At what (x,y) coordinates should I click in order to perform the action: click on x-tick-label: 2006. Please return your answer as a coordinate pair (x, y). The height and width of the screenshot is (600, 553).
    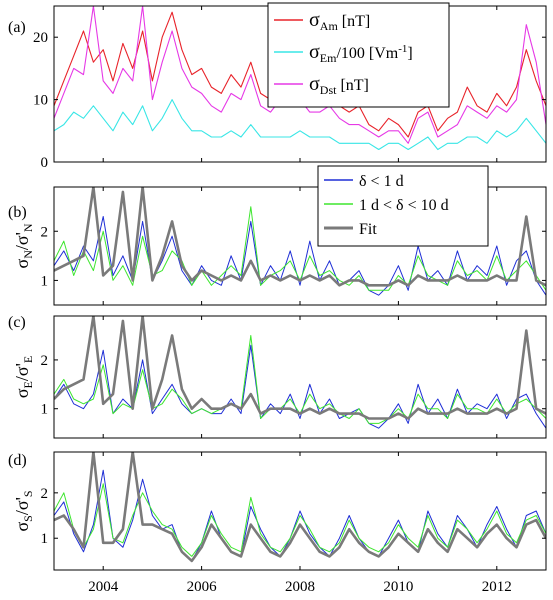
    Looking at the image, I should click on (202, 587).